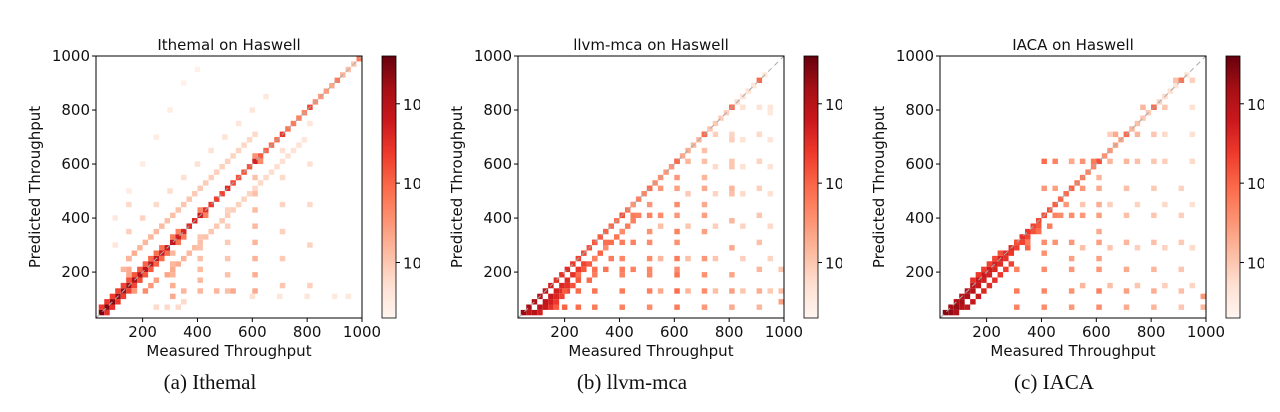  I want to click on colorbar-tick-label: 10⁴, so click(833, 105).